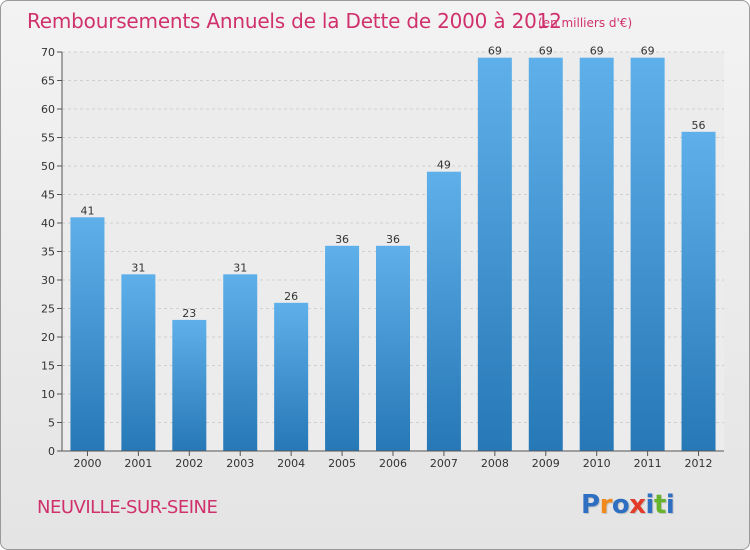  Describe the element at coordinates (48, 138) in the screenshot. I see `y-tick-label: 55` at that location.